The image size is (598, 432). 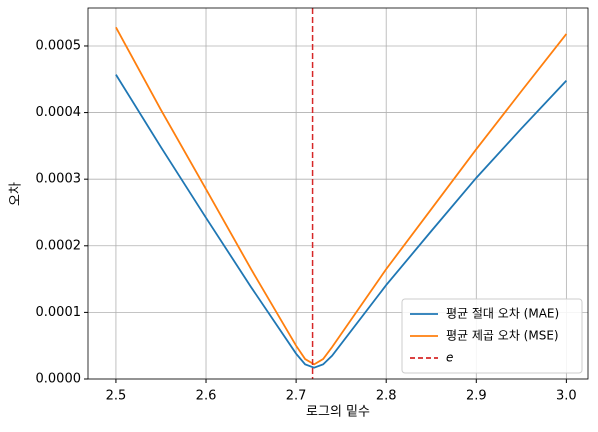 I want to click on legend: 평균 절대 오차 (MAE) 평균 제곱 오차 (MSE) e, so click(x=492, y=336).